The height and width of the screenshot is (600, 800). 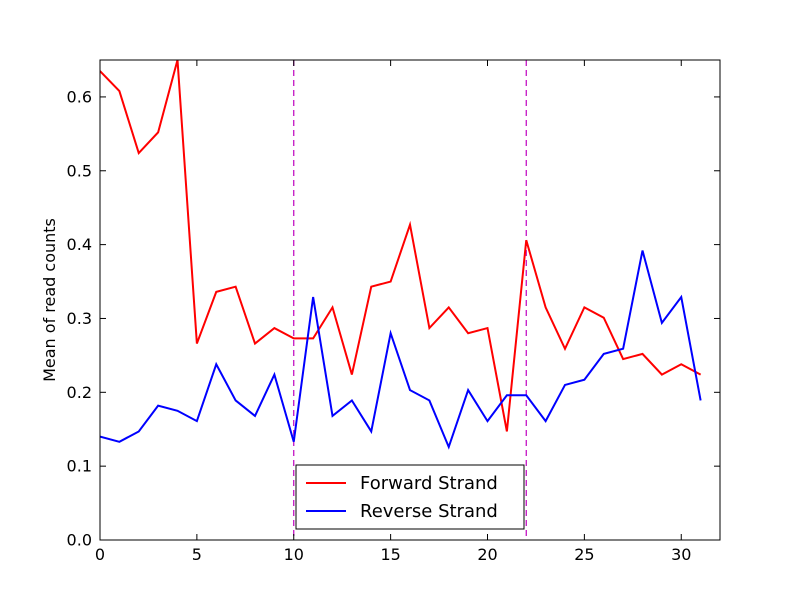 I want to click on y-tick-label: 0.3, so click(x=79, y=318).